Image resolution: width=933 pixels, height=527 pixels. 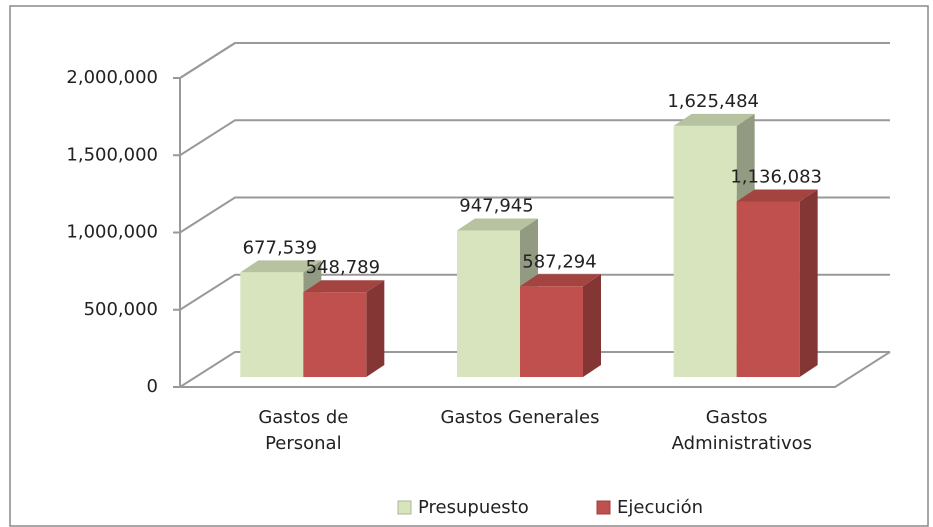 I want to click on y-tick-label: 0, so click(x=152, y=386).